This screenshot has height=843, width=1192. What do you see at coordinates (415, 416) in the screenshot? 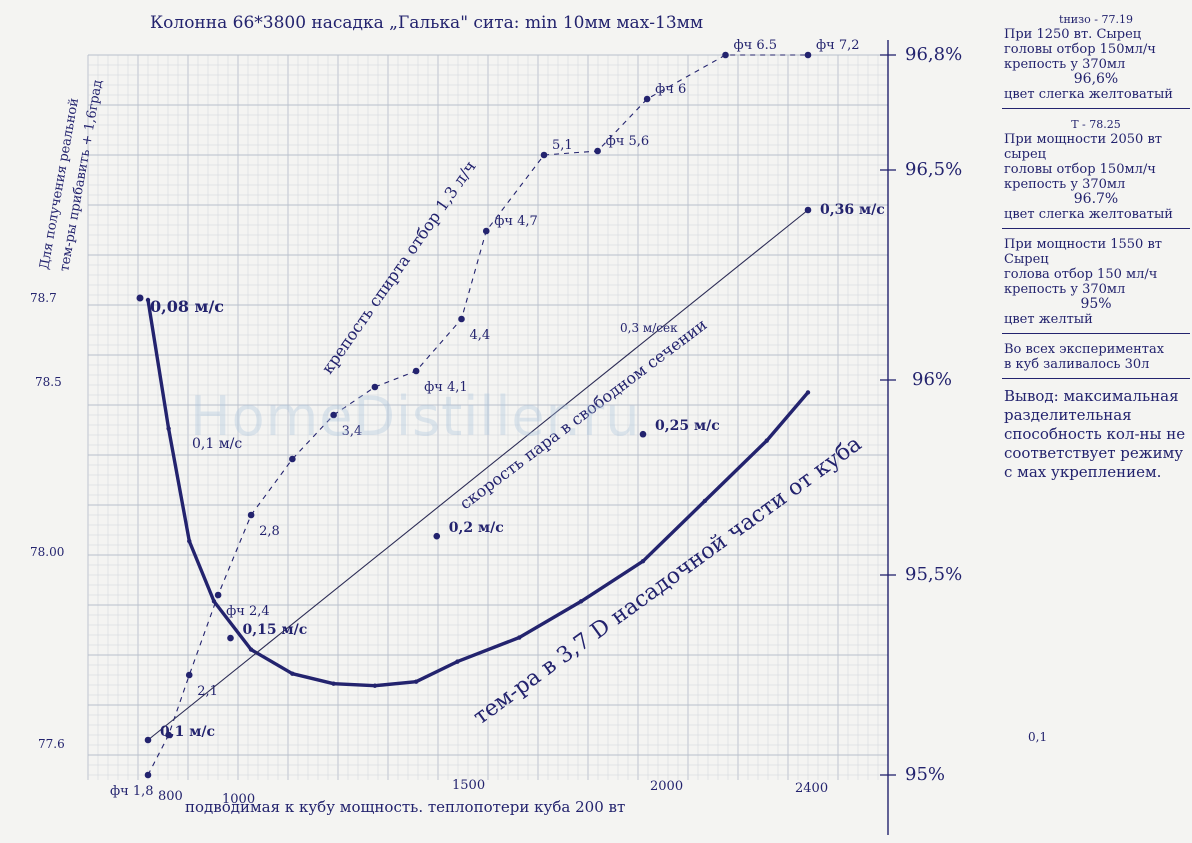
I see `watermark: HomeDistiller.ru` at bounding box center [415, 416].